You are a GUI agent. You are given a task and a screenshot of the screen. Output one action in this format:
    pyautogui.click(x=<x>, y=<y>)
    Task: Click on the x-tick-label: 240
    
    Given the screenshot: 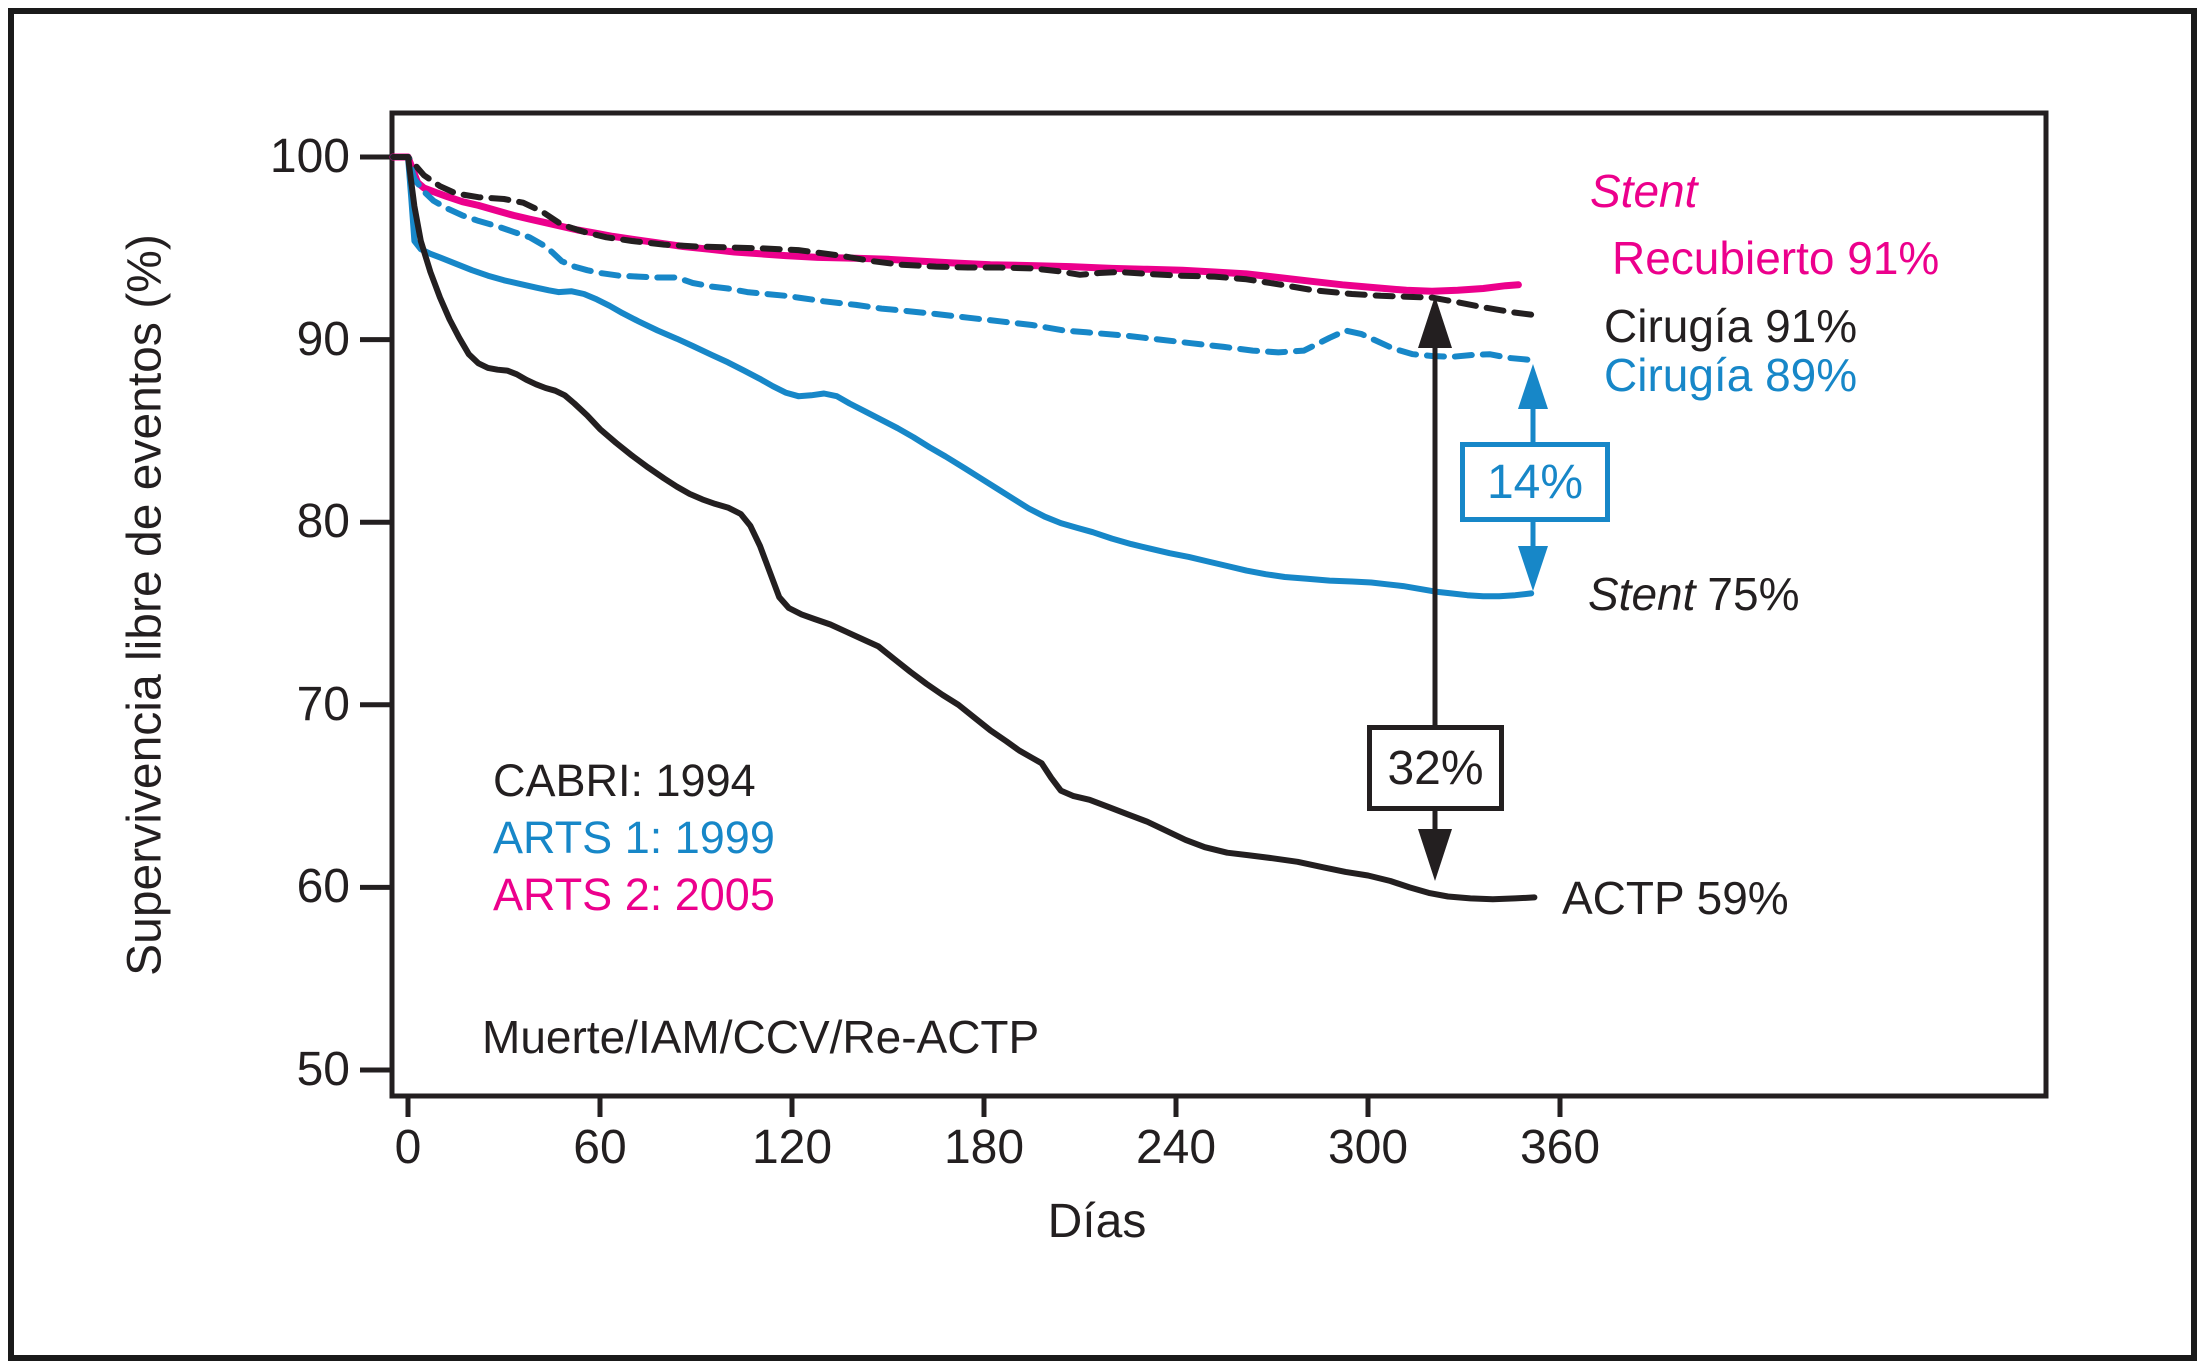 What is the action you would take?
    pyautogui.click(x=1176, y=1147)
    